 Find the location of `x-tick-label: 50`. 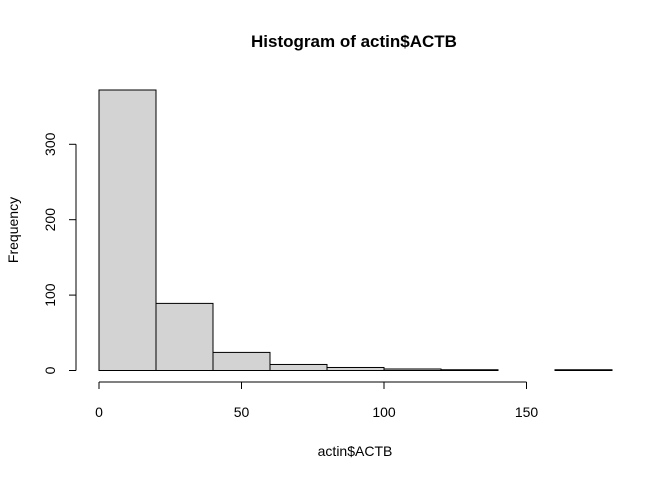

x-tick-label: 50 is located at coordinates (242, 412).